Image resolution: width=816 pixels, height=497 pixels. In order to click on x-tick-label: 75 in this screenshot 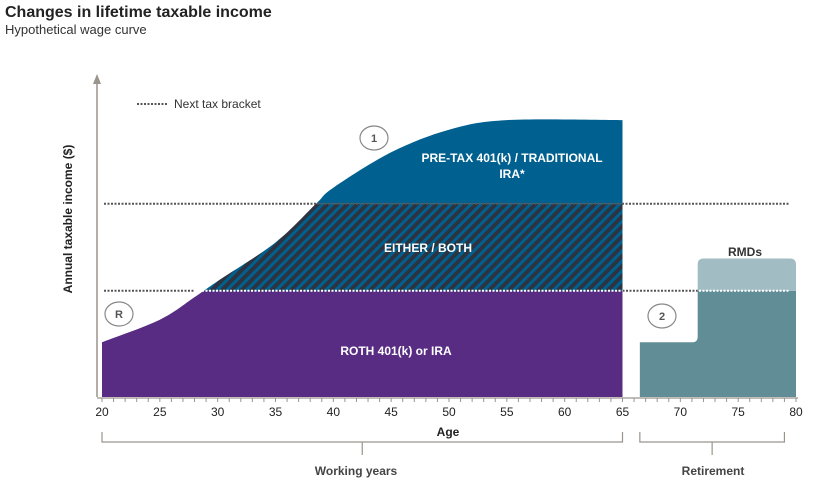, I will do `click(738, 412)`.